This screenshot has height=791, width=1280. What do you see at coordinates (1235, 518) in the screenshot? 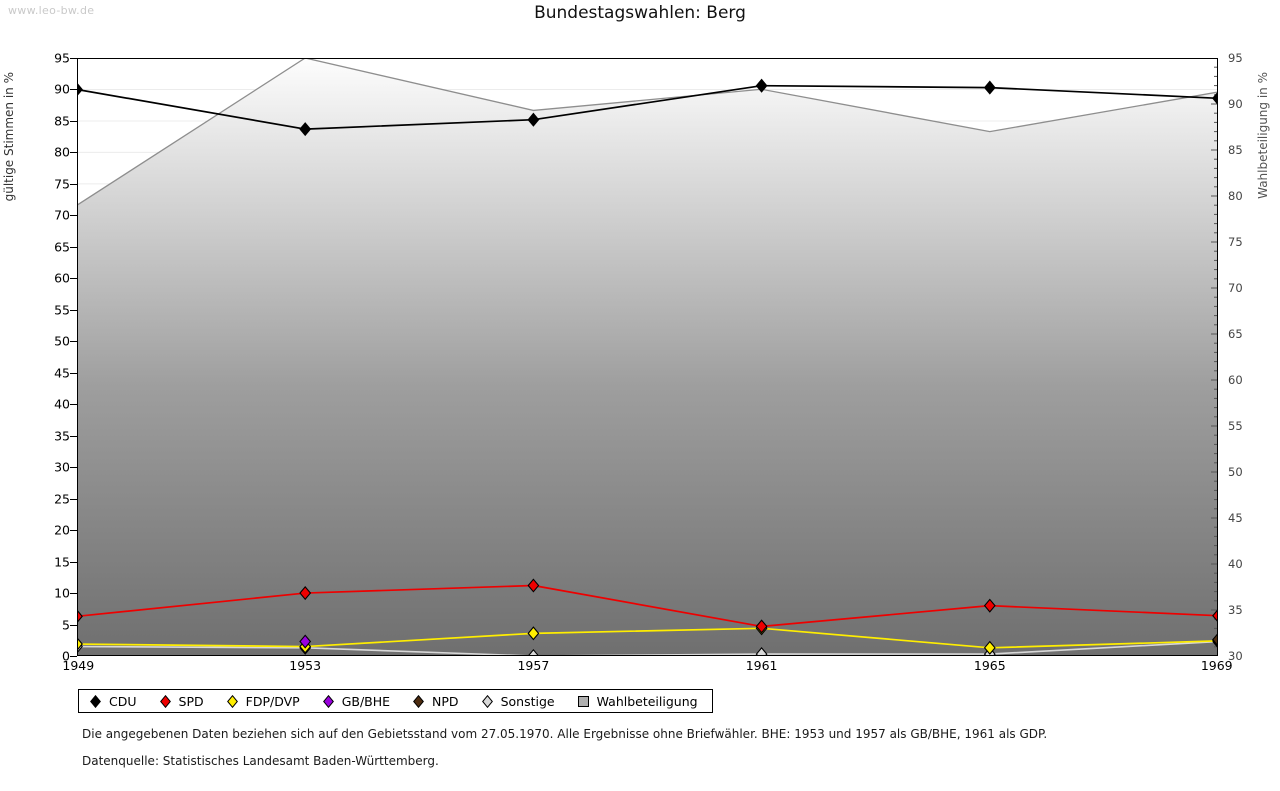
I see `right-tick-label: 45` at bounding box center [1235, 518].